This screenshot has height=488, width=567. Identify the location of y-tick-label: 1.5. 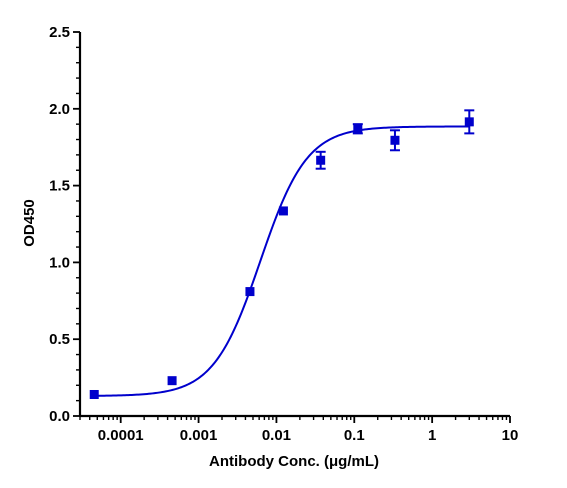
(59, 186).